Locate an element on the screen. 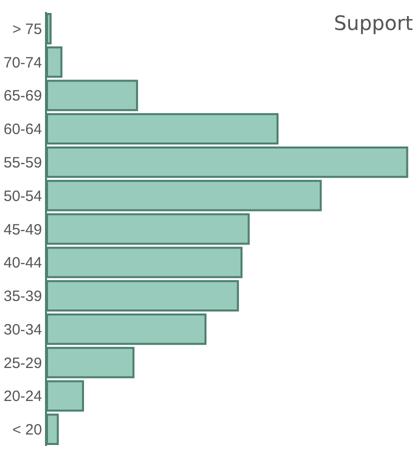 This screenshot has height=450, width=415. y-tick-label: 25-29 is located at coordinates (23, 363).